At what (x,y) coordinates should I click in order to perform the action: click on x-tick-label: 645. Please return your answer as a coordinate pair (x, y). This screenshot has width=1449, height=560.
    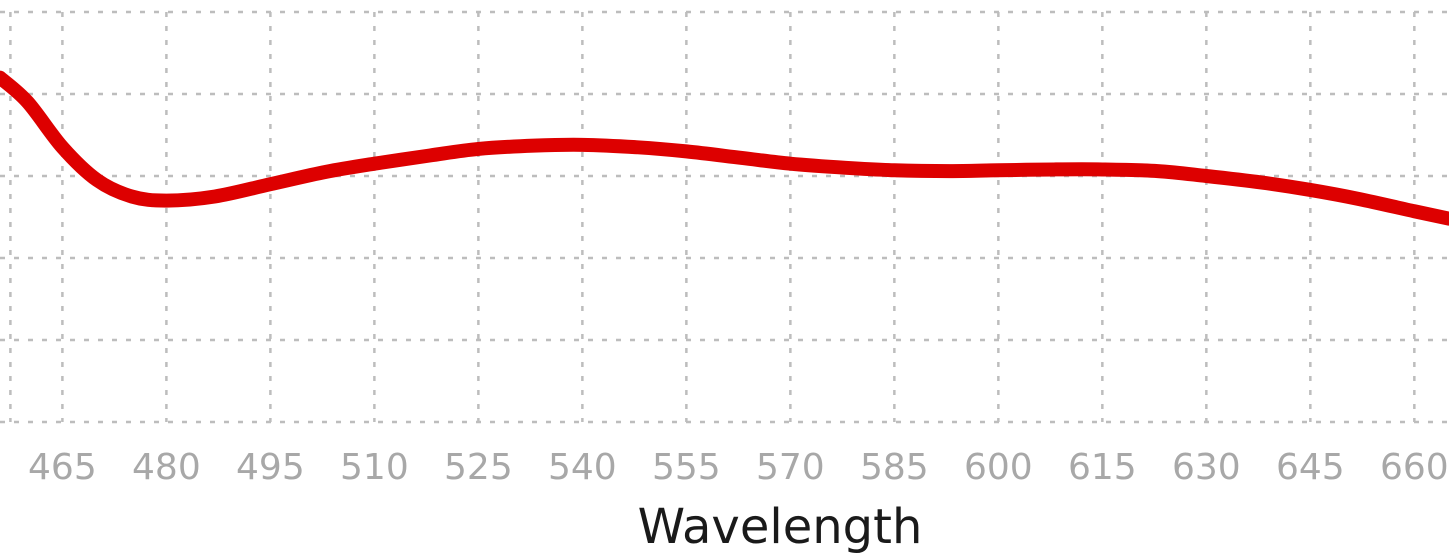
    Looking at the image, I should click on (1310, 467).